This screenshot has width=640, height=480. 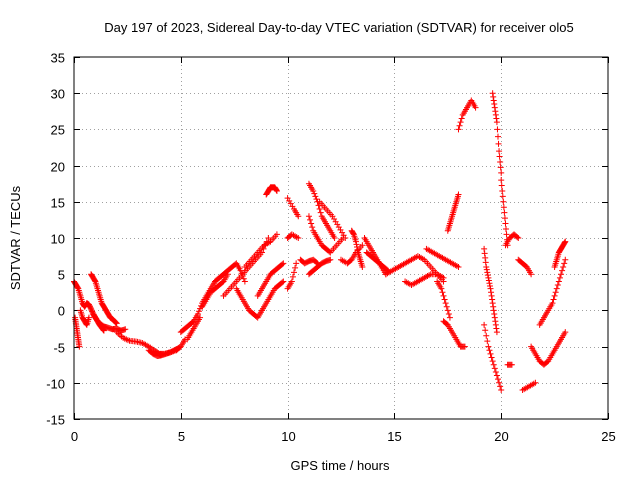 I want to click on y-tick-label: -5, so click(x=59, y=348).